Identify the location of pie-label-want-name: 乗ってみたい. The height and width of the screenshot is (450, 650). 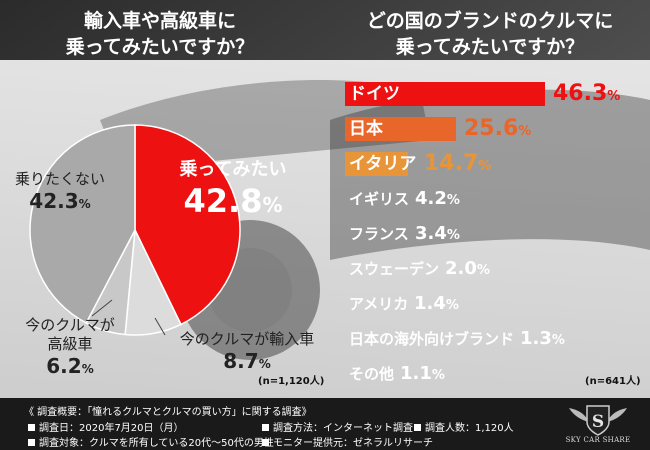
(233, 169).